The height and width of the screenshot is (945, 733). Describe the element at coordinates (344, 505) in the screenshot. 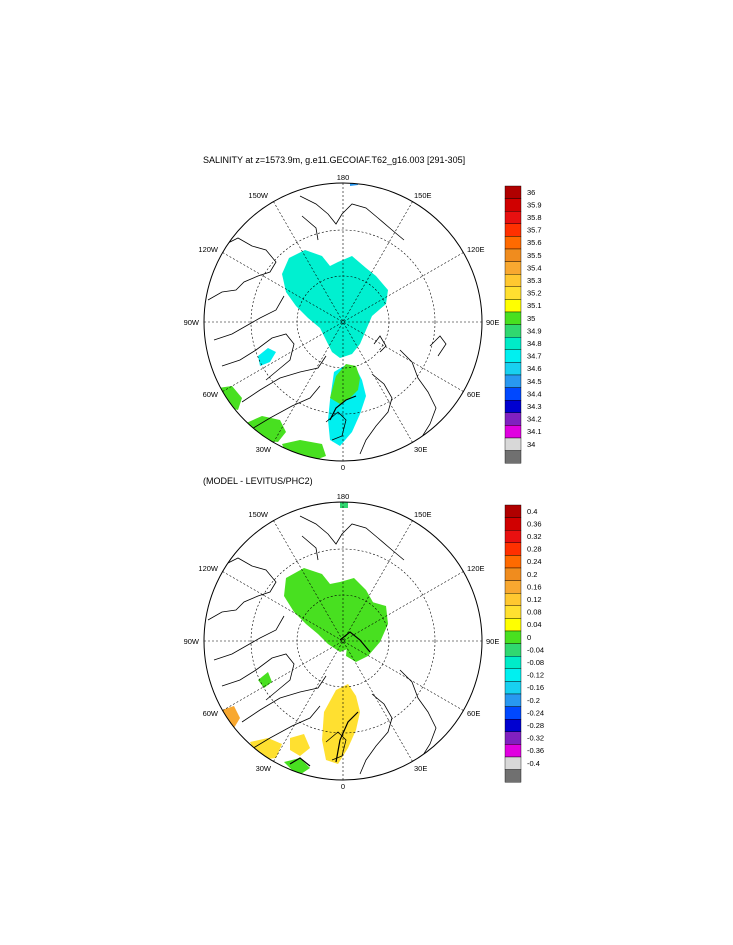

I see `map2-region-top-cyan` at that location.